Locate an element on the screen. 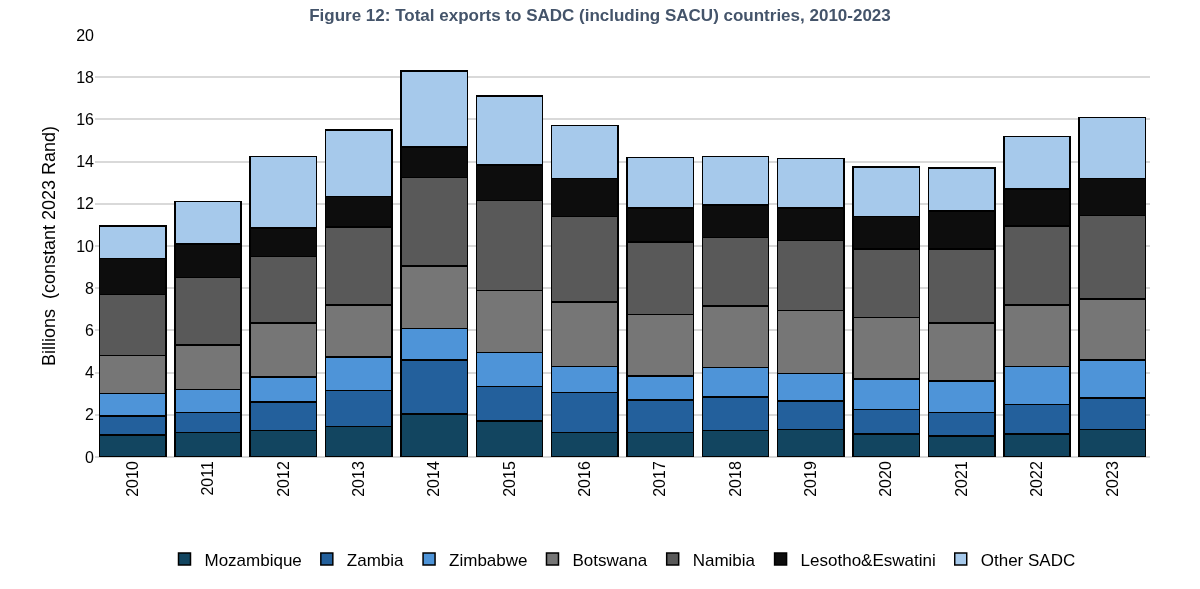 This screenshot has width=1200, height=589. y-tick-label: 20 is located at coordinates (85, 35).